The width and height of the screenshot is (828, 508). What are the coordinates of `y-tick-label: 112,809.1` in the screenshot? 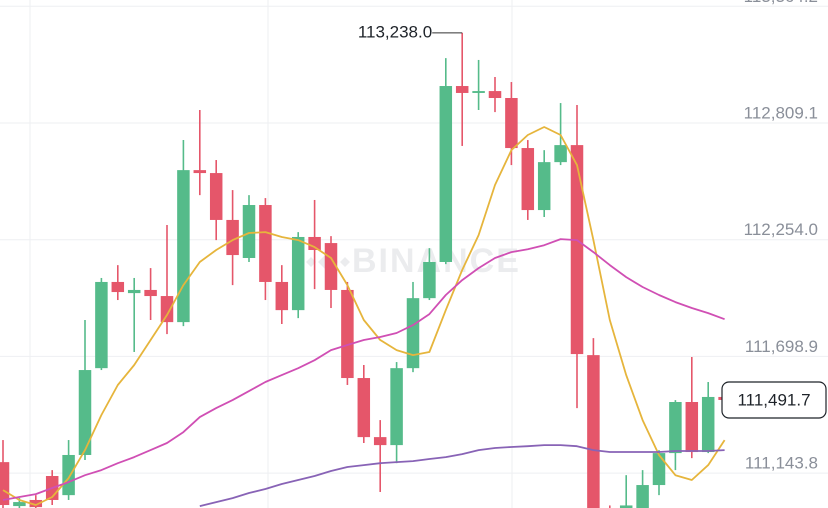 It's located at (781, 112).